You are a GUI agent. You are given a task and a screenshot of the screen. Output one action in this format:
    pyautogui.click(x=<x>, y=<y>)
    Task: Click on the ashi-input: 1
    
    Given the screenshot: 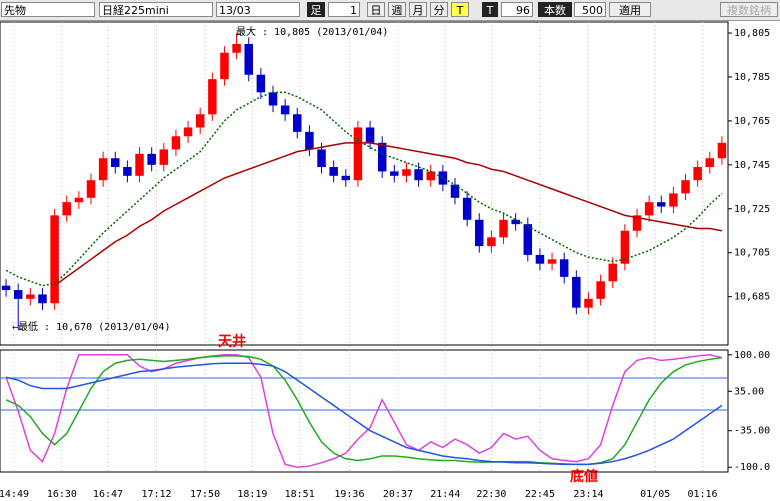 What is the action you would take?
    pyautogui.click(x=344, y=9)
    